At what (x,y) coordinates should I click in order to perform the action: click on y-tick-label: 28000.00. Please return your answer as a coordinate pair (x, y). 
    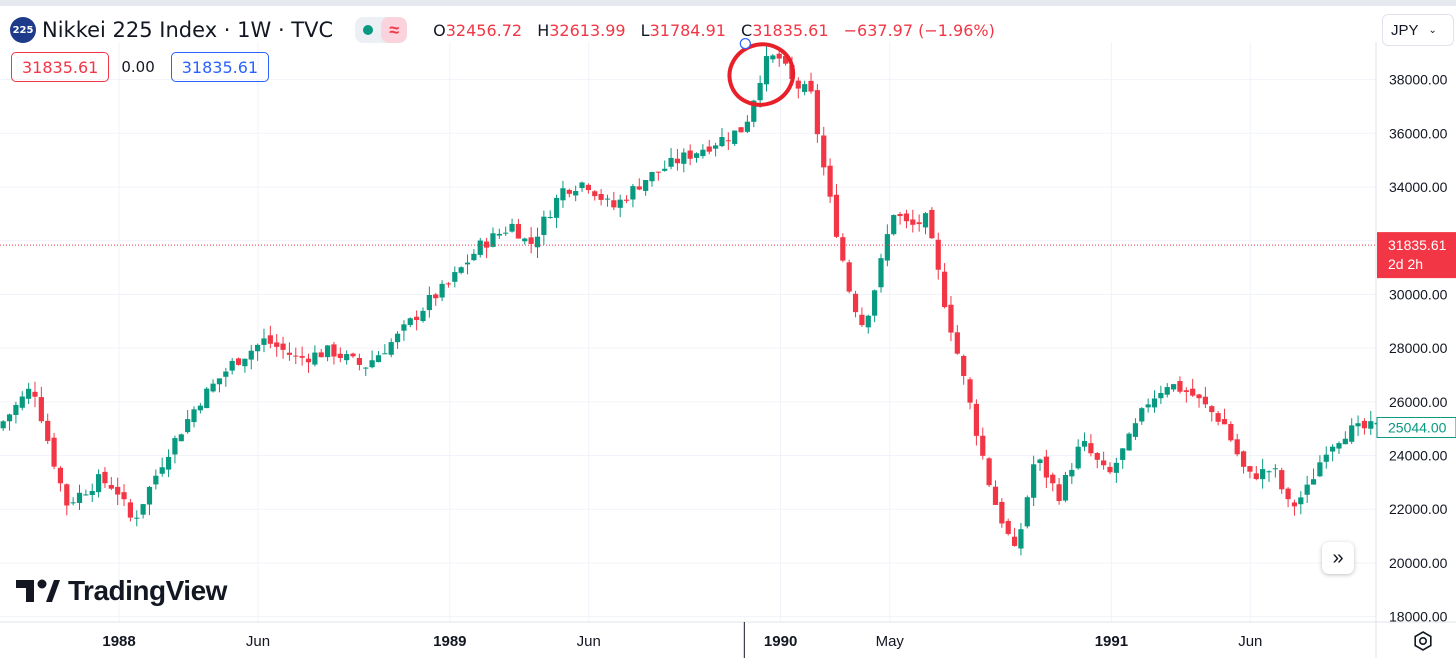
    Looking at the image, I should click on (1418, 348).